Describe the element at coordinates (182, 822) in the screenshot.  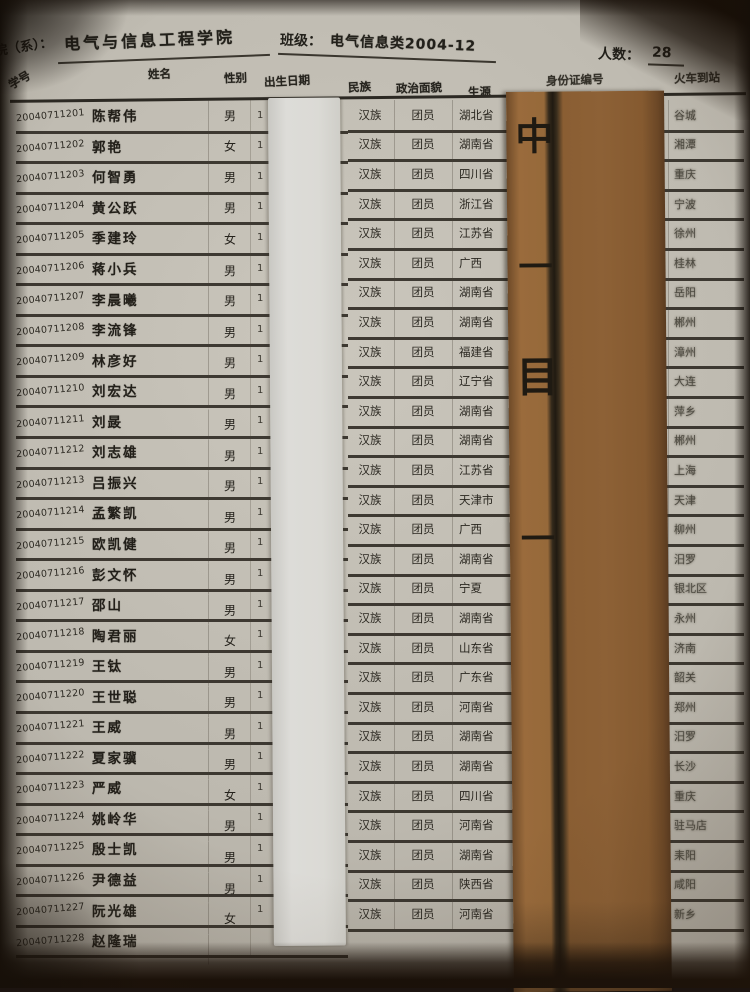
I see `table-row: 20040711224 姚岭华男 1` at that location.